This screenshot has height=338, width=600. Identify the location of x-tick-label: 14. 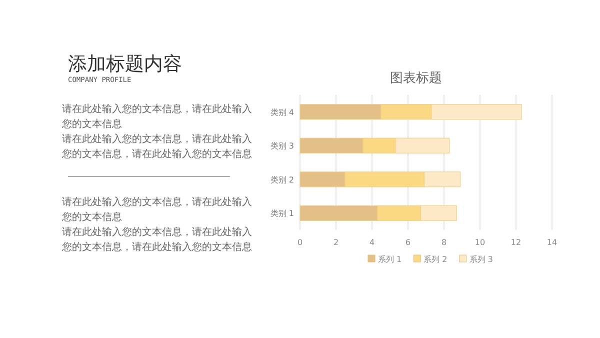
(552, 242).